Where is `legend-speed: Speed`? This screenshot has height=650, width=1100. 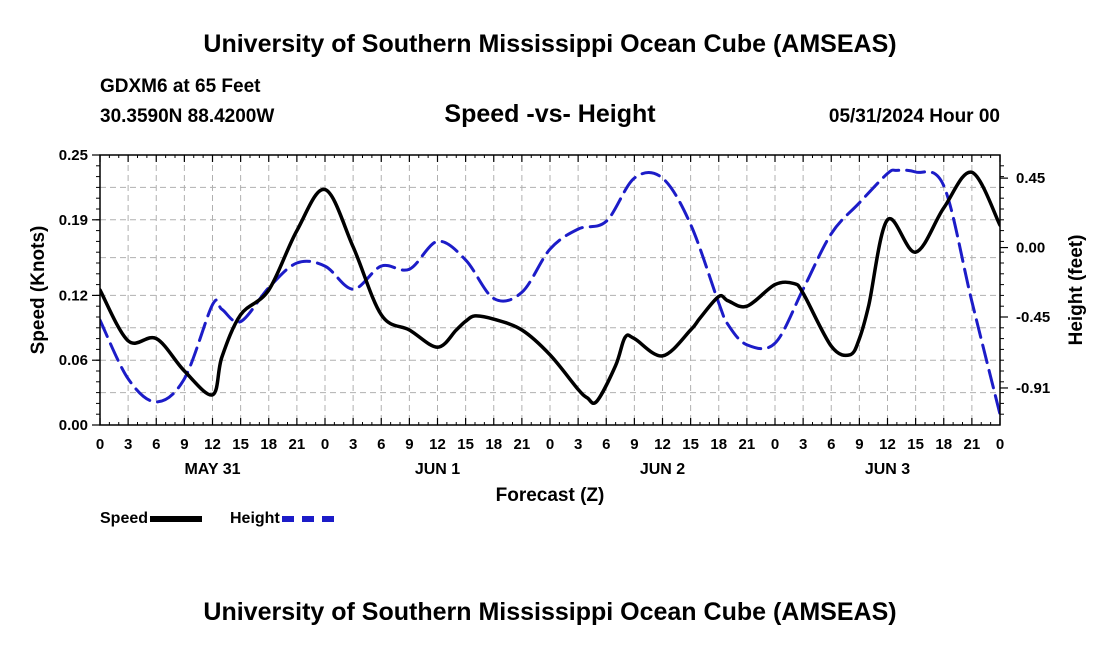 legend-speed: Speed is located at coordinates (151, 519).